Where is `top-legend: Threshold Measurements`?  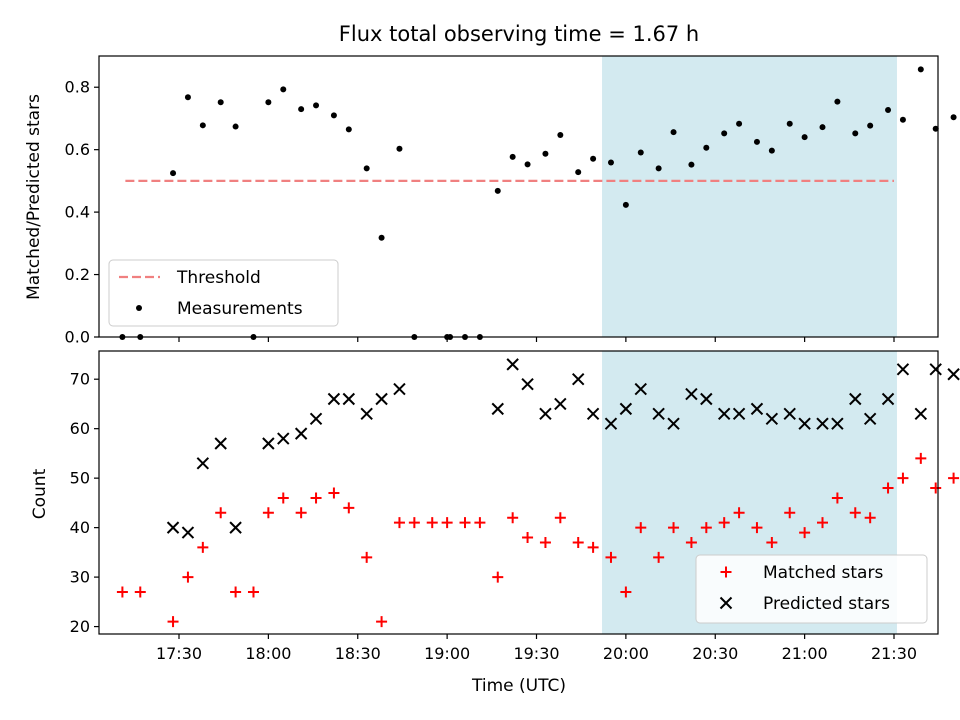
top-legend: Threshold Measurements is located at coordinates (223, 293).